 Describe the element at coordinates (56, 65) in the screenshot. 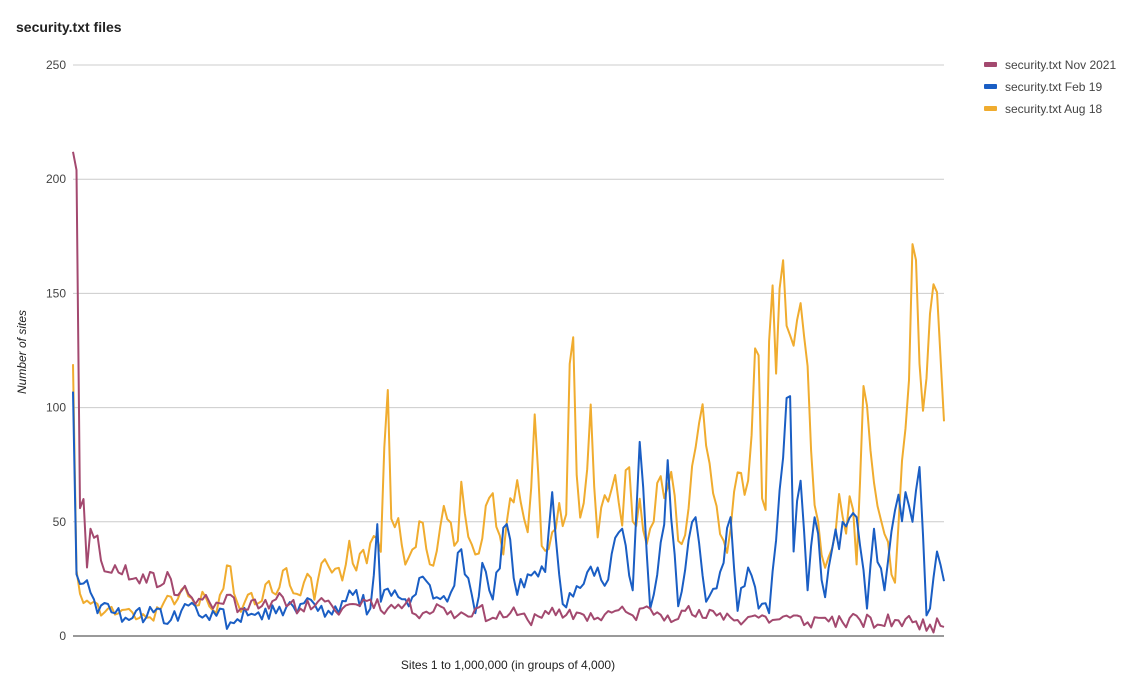

I see `y-tick-label: 250` at that location.